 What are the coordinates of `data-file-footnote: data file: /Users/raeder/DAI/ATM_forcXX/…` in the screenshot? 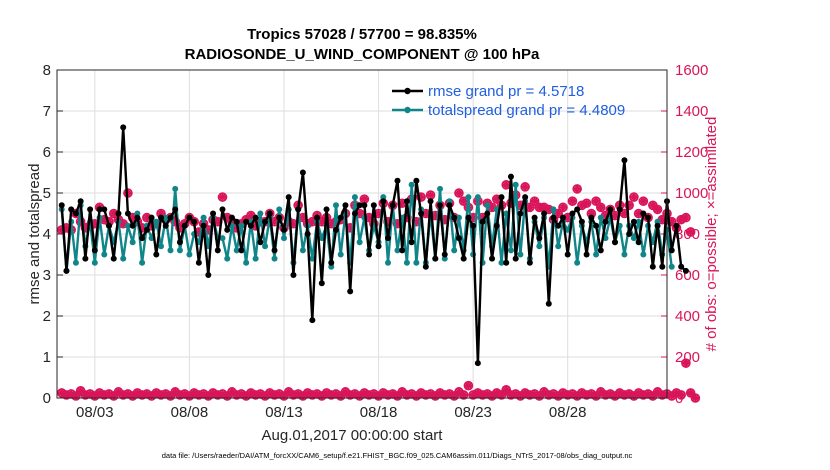 It's located at (397, 455).